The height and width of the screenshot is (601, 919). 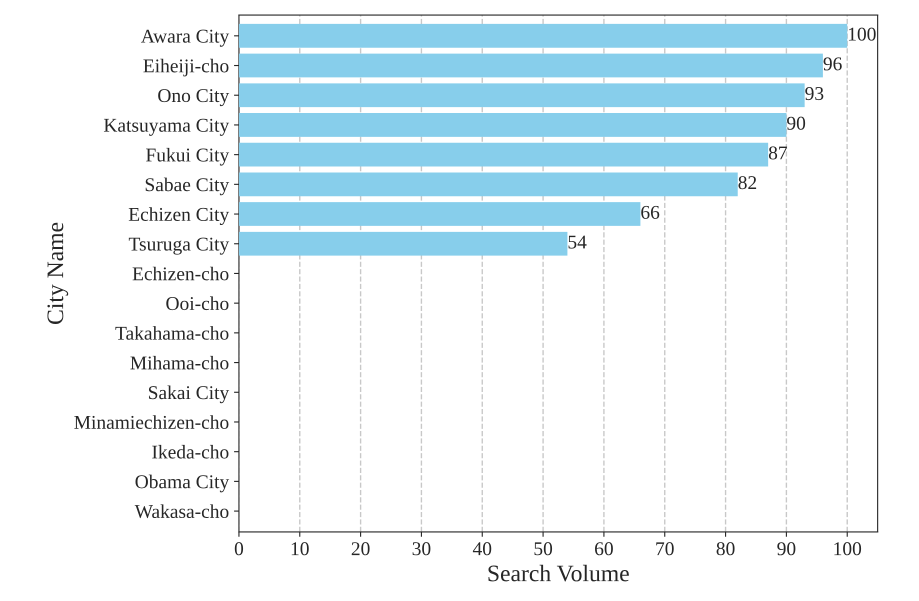 I want to click on y-tick-label: Tsuruga City, so click(x=179, y=246).